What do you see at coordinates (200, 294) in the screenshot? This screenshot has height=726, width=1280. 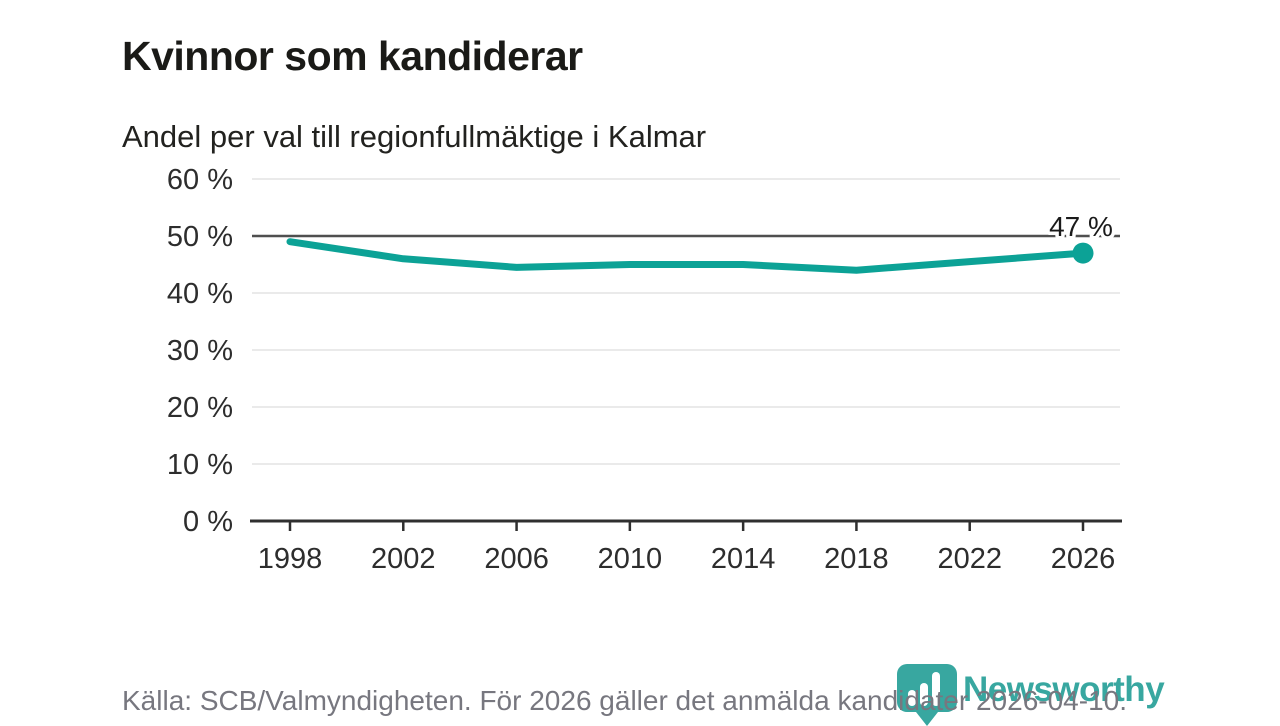 I see `svg-text: 40 %` at bounding box center [200, 294].